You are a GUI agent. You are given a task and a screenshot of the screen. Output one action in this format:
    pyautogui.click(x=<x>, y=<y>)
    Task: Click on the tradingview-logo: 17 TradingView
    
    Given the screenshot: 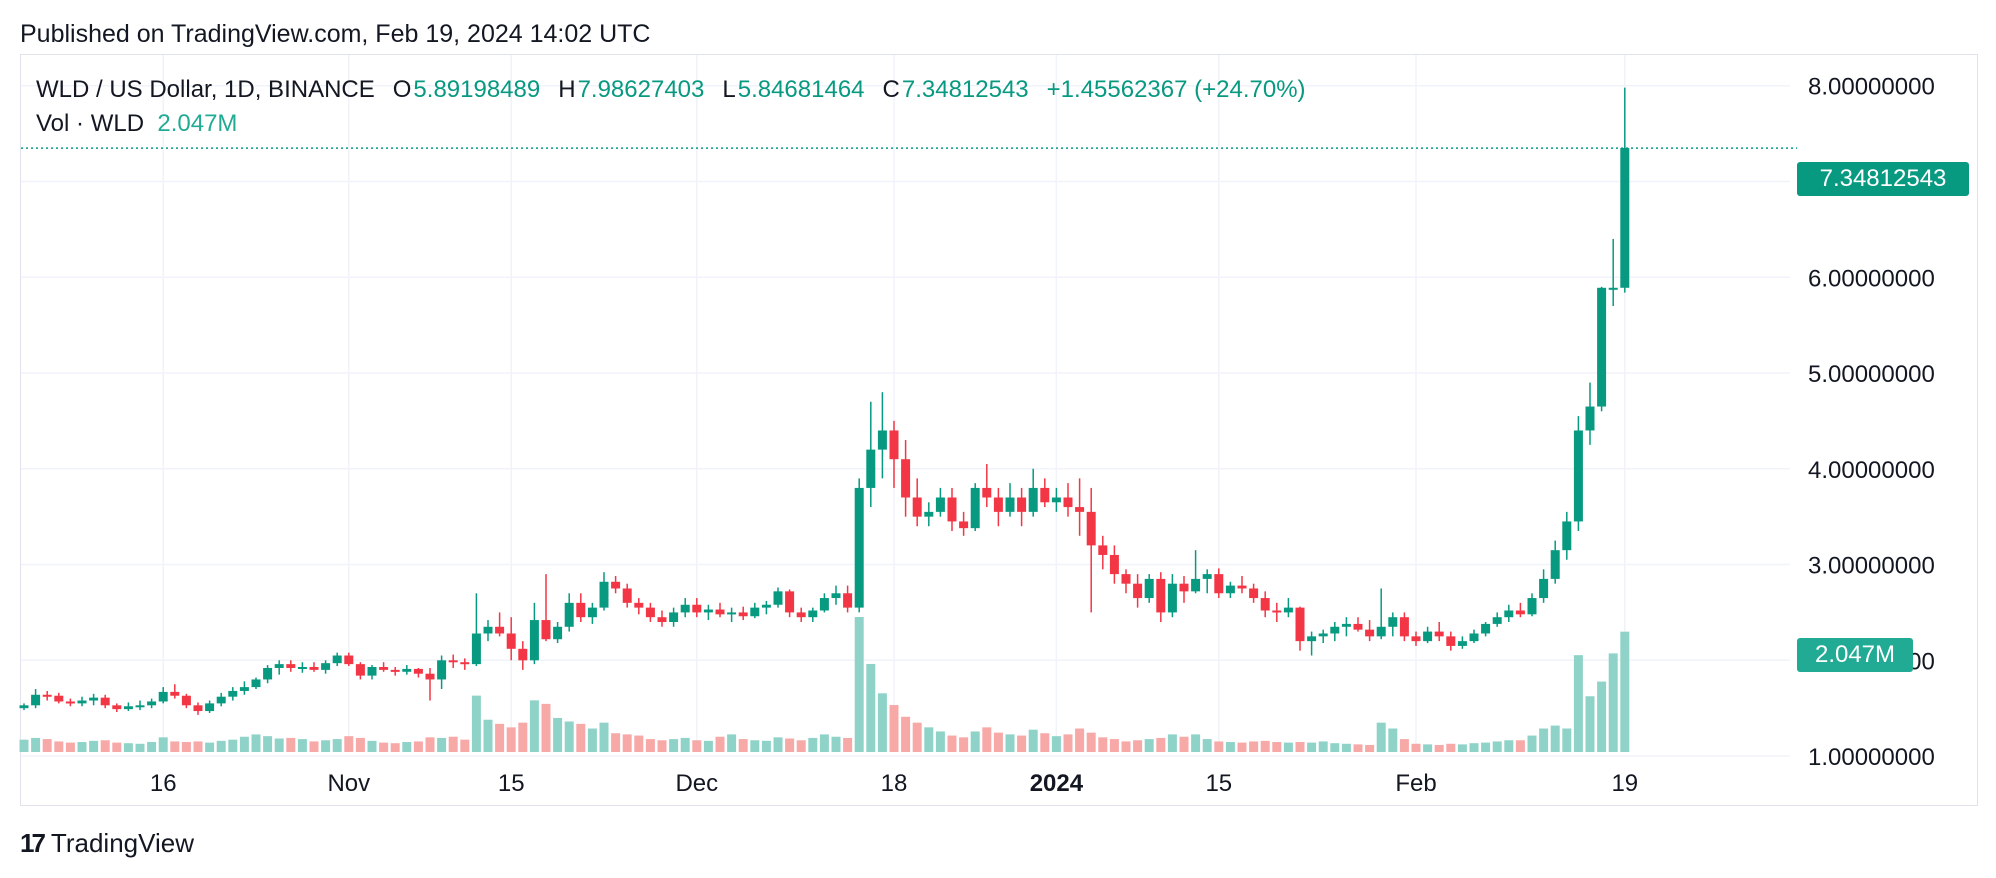 What is the action you would take?
    pyautogui.click(x=107, y=843)
    